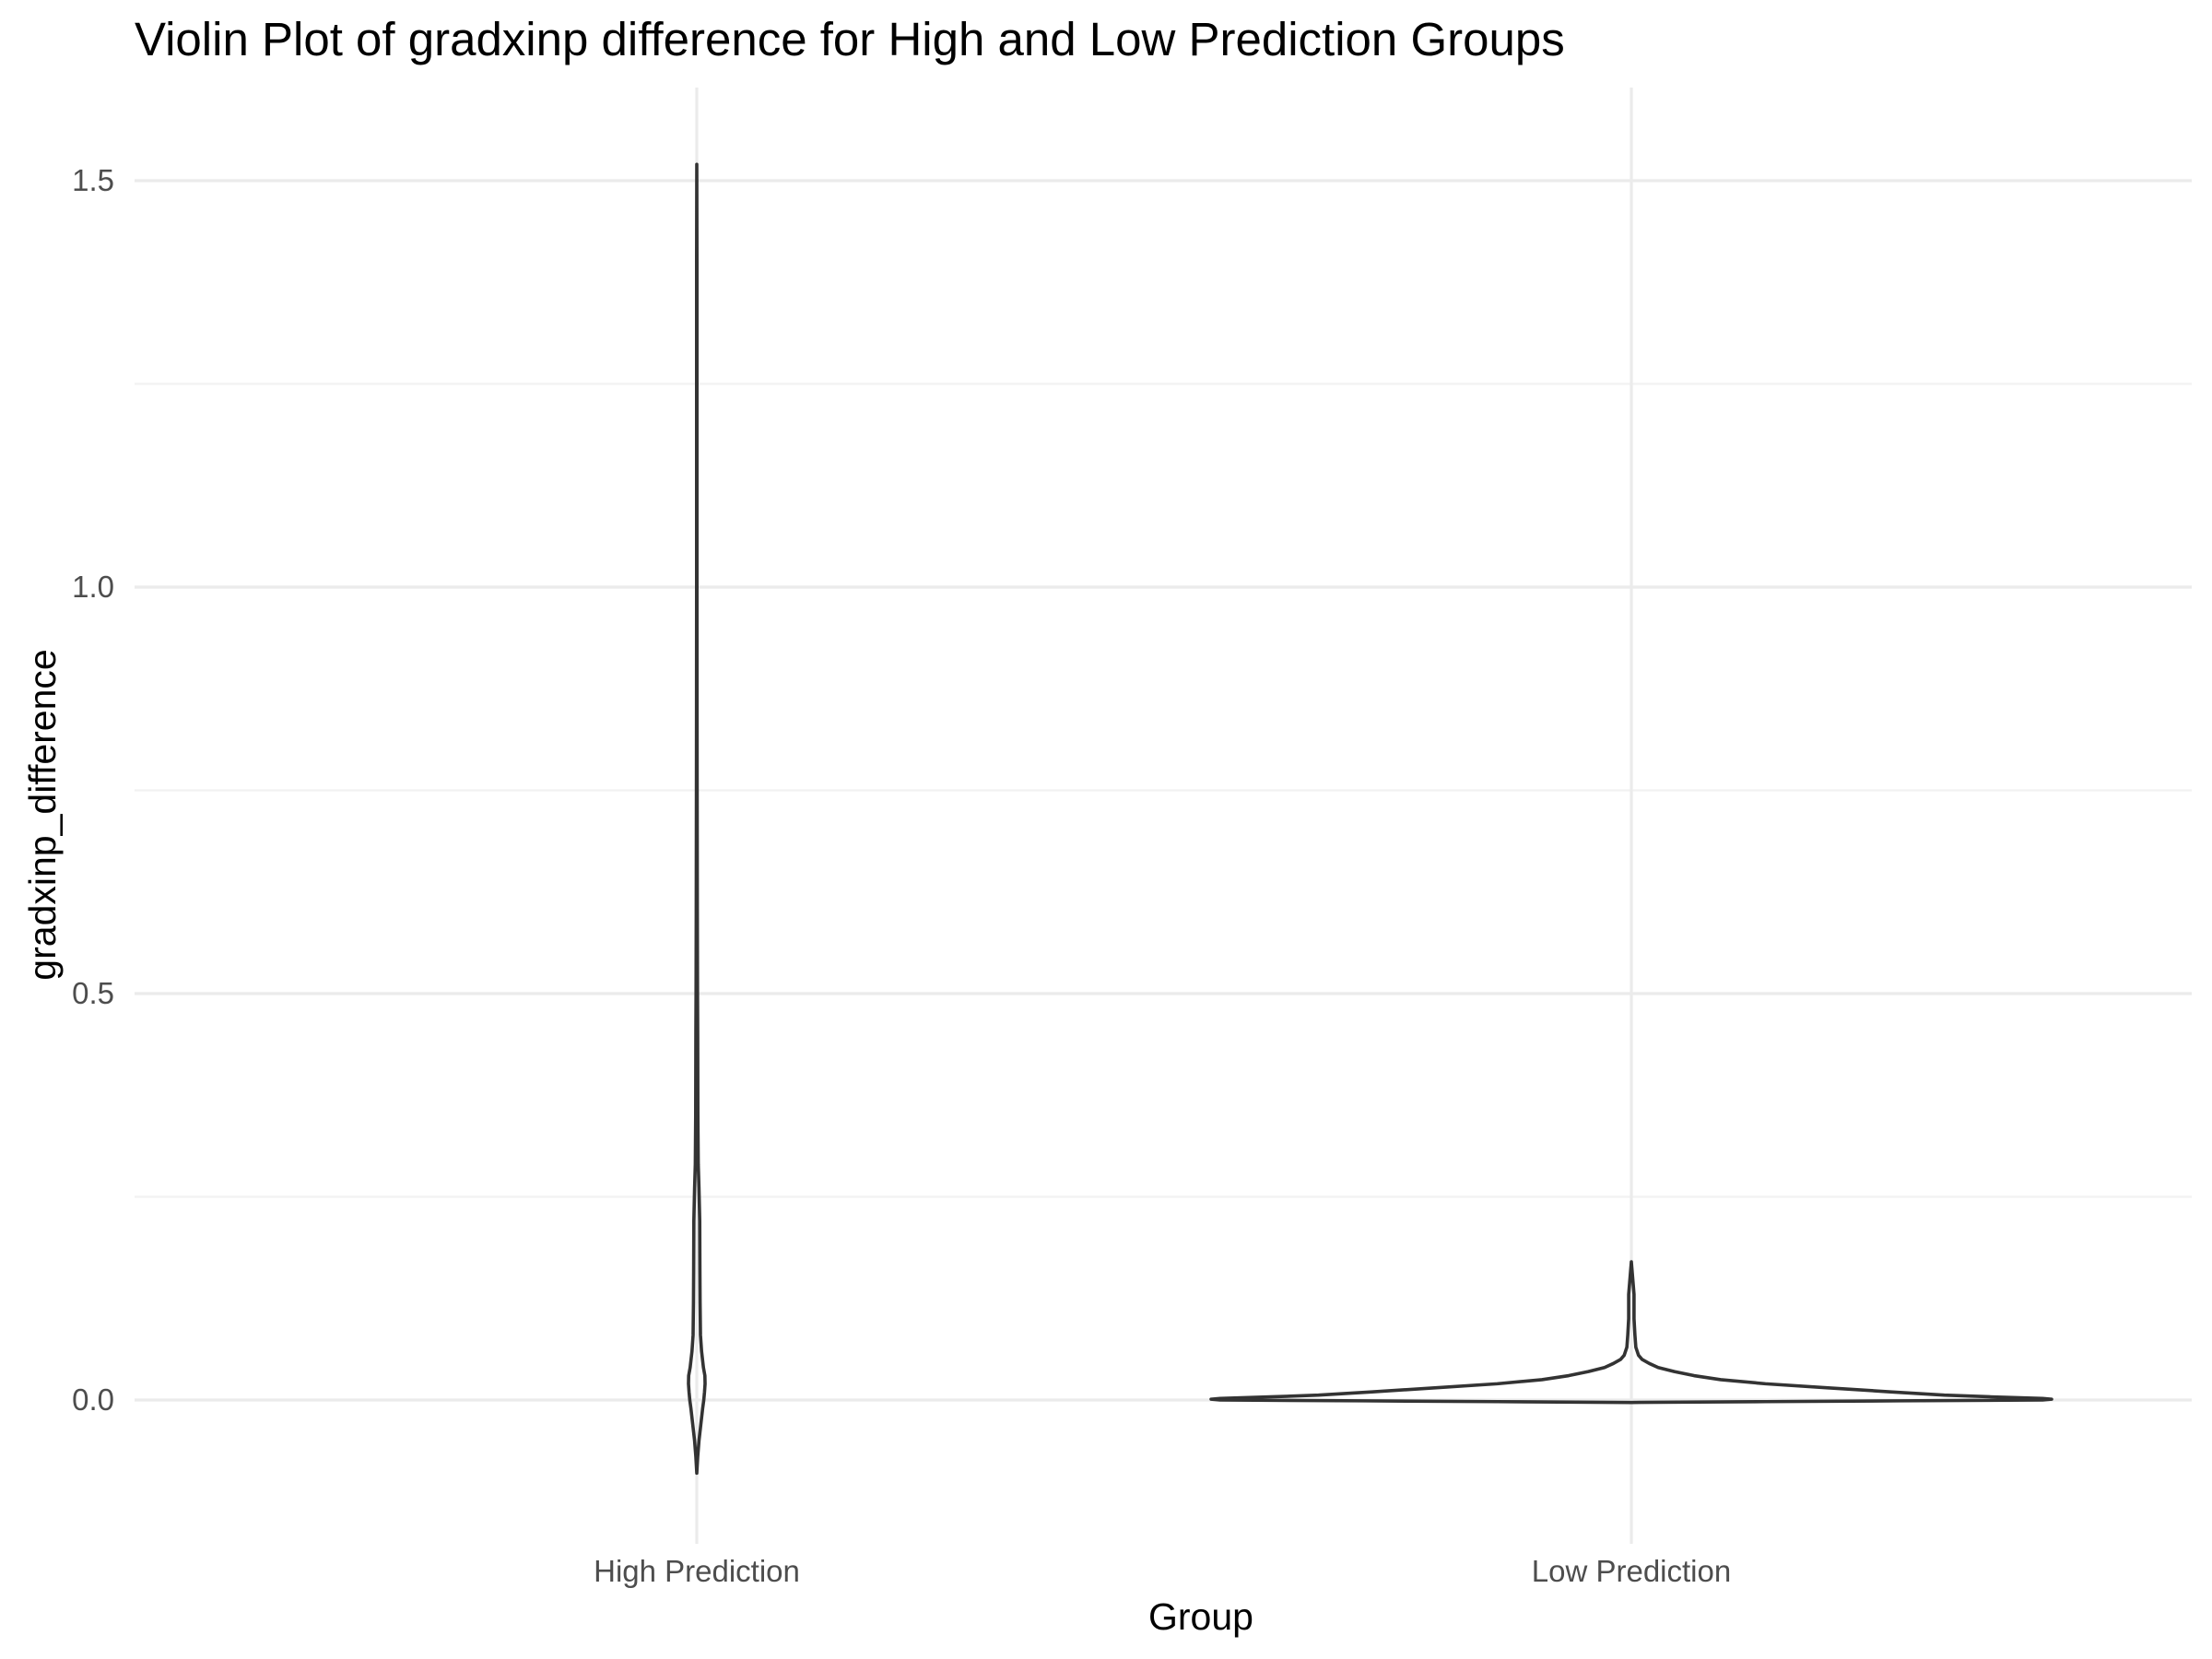  I want to click on y-tick-label: 1.0, so click(93, 587).